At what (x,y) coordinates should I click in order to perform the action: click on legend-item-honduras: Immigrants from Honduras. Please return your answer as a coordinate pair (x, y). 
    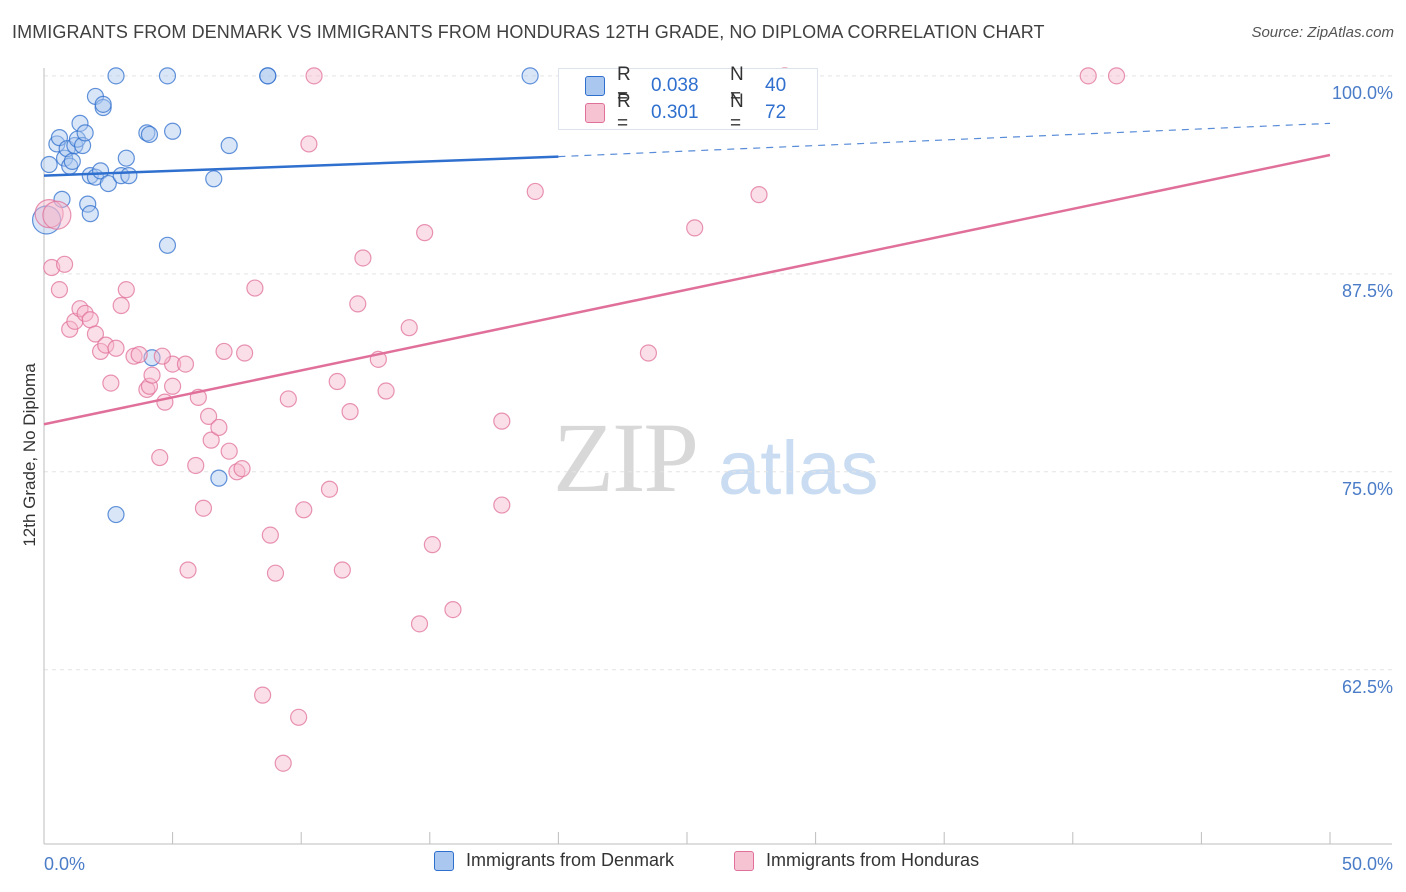
    Looking at the image, I should click on (856, 860).